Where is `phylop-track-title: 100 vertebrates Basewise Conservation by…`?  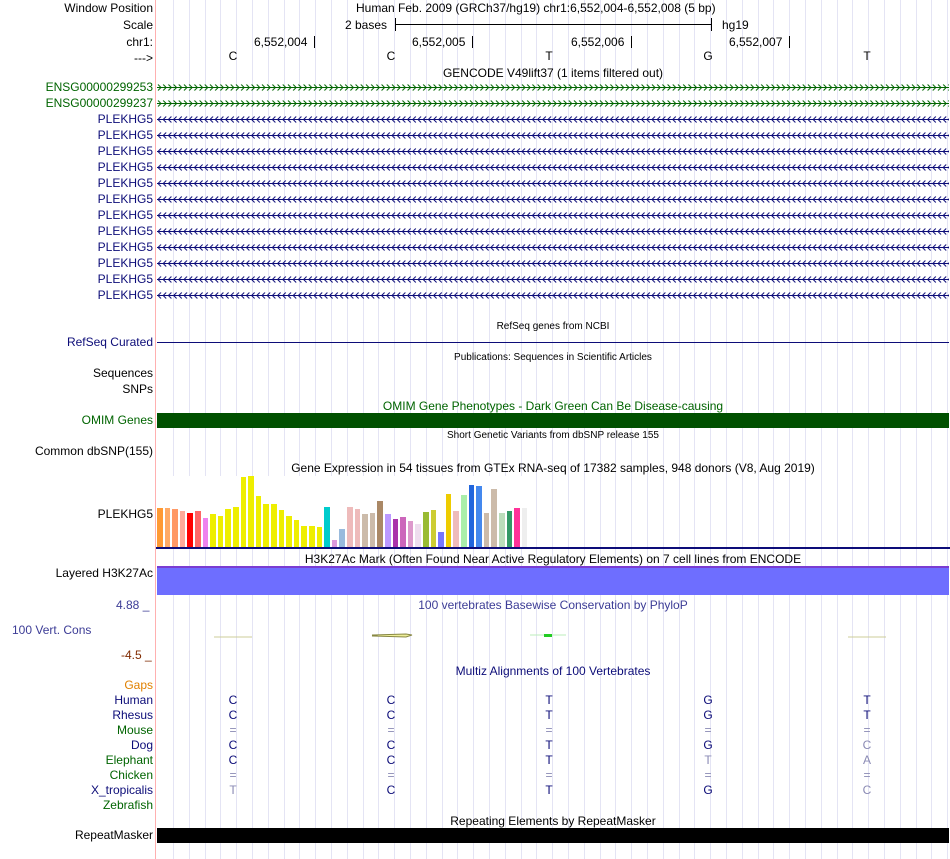
phylop-track-title: 100 vertebrates Basewise Conservation by… is located at coordinates (553, 605).